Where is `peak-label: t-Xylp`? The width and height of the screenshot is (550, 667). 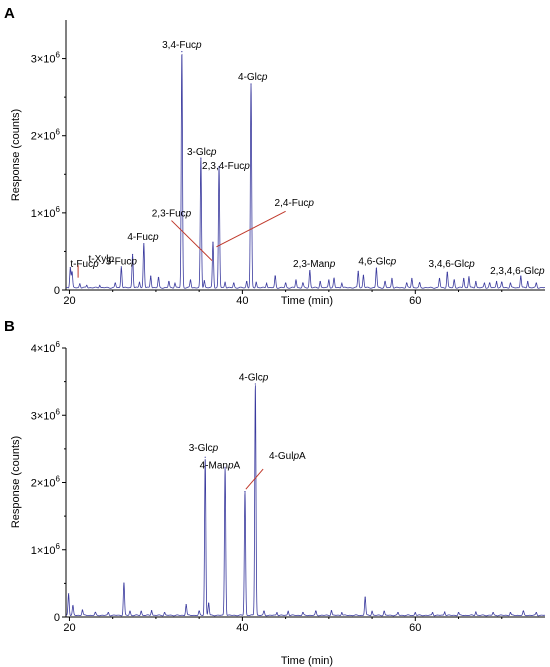 peak-label: t-Xylp is located at coordinates (101, 259).